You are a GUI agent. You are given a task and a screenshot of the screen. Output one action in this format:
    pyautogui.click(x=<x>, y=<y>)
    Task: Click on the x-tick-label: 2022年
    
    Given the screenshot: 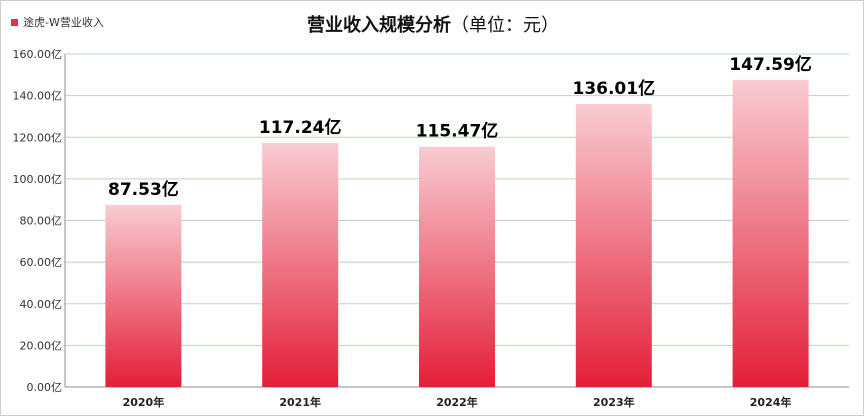 What is the action you would take?
    pyautogui.click(x=457, y=402)
    